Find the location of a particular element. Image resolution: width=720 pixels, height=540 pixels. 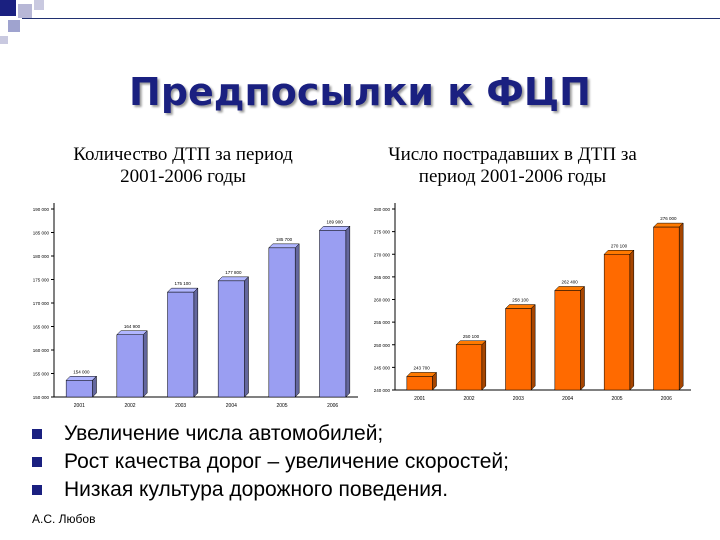

y-tick-label: 255 000 is located at coordinates (382, 322).